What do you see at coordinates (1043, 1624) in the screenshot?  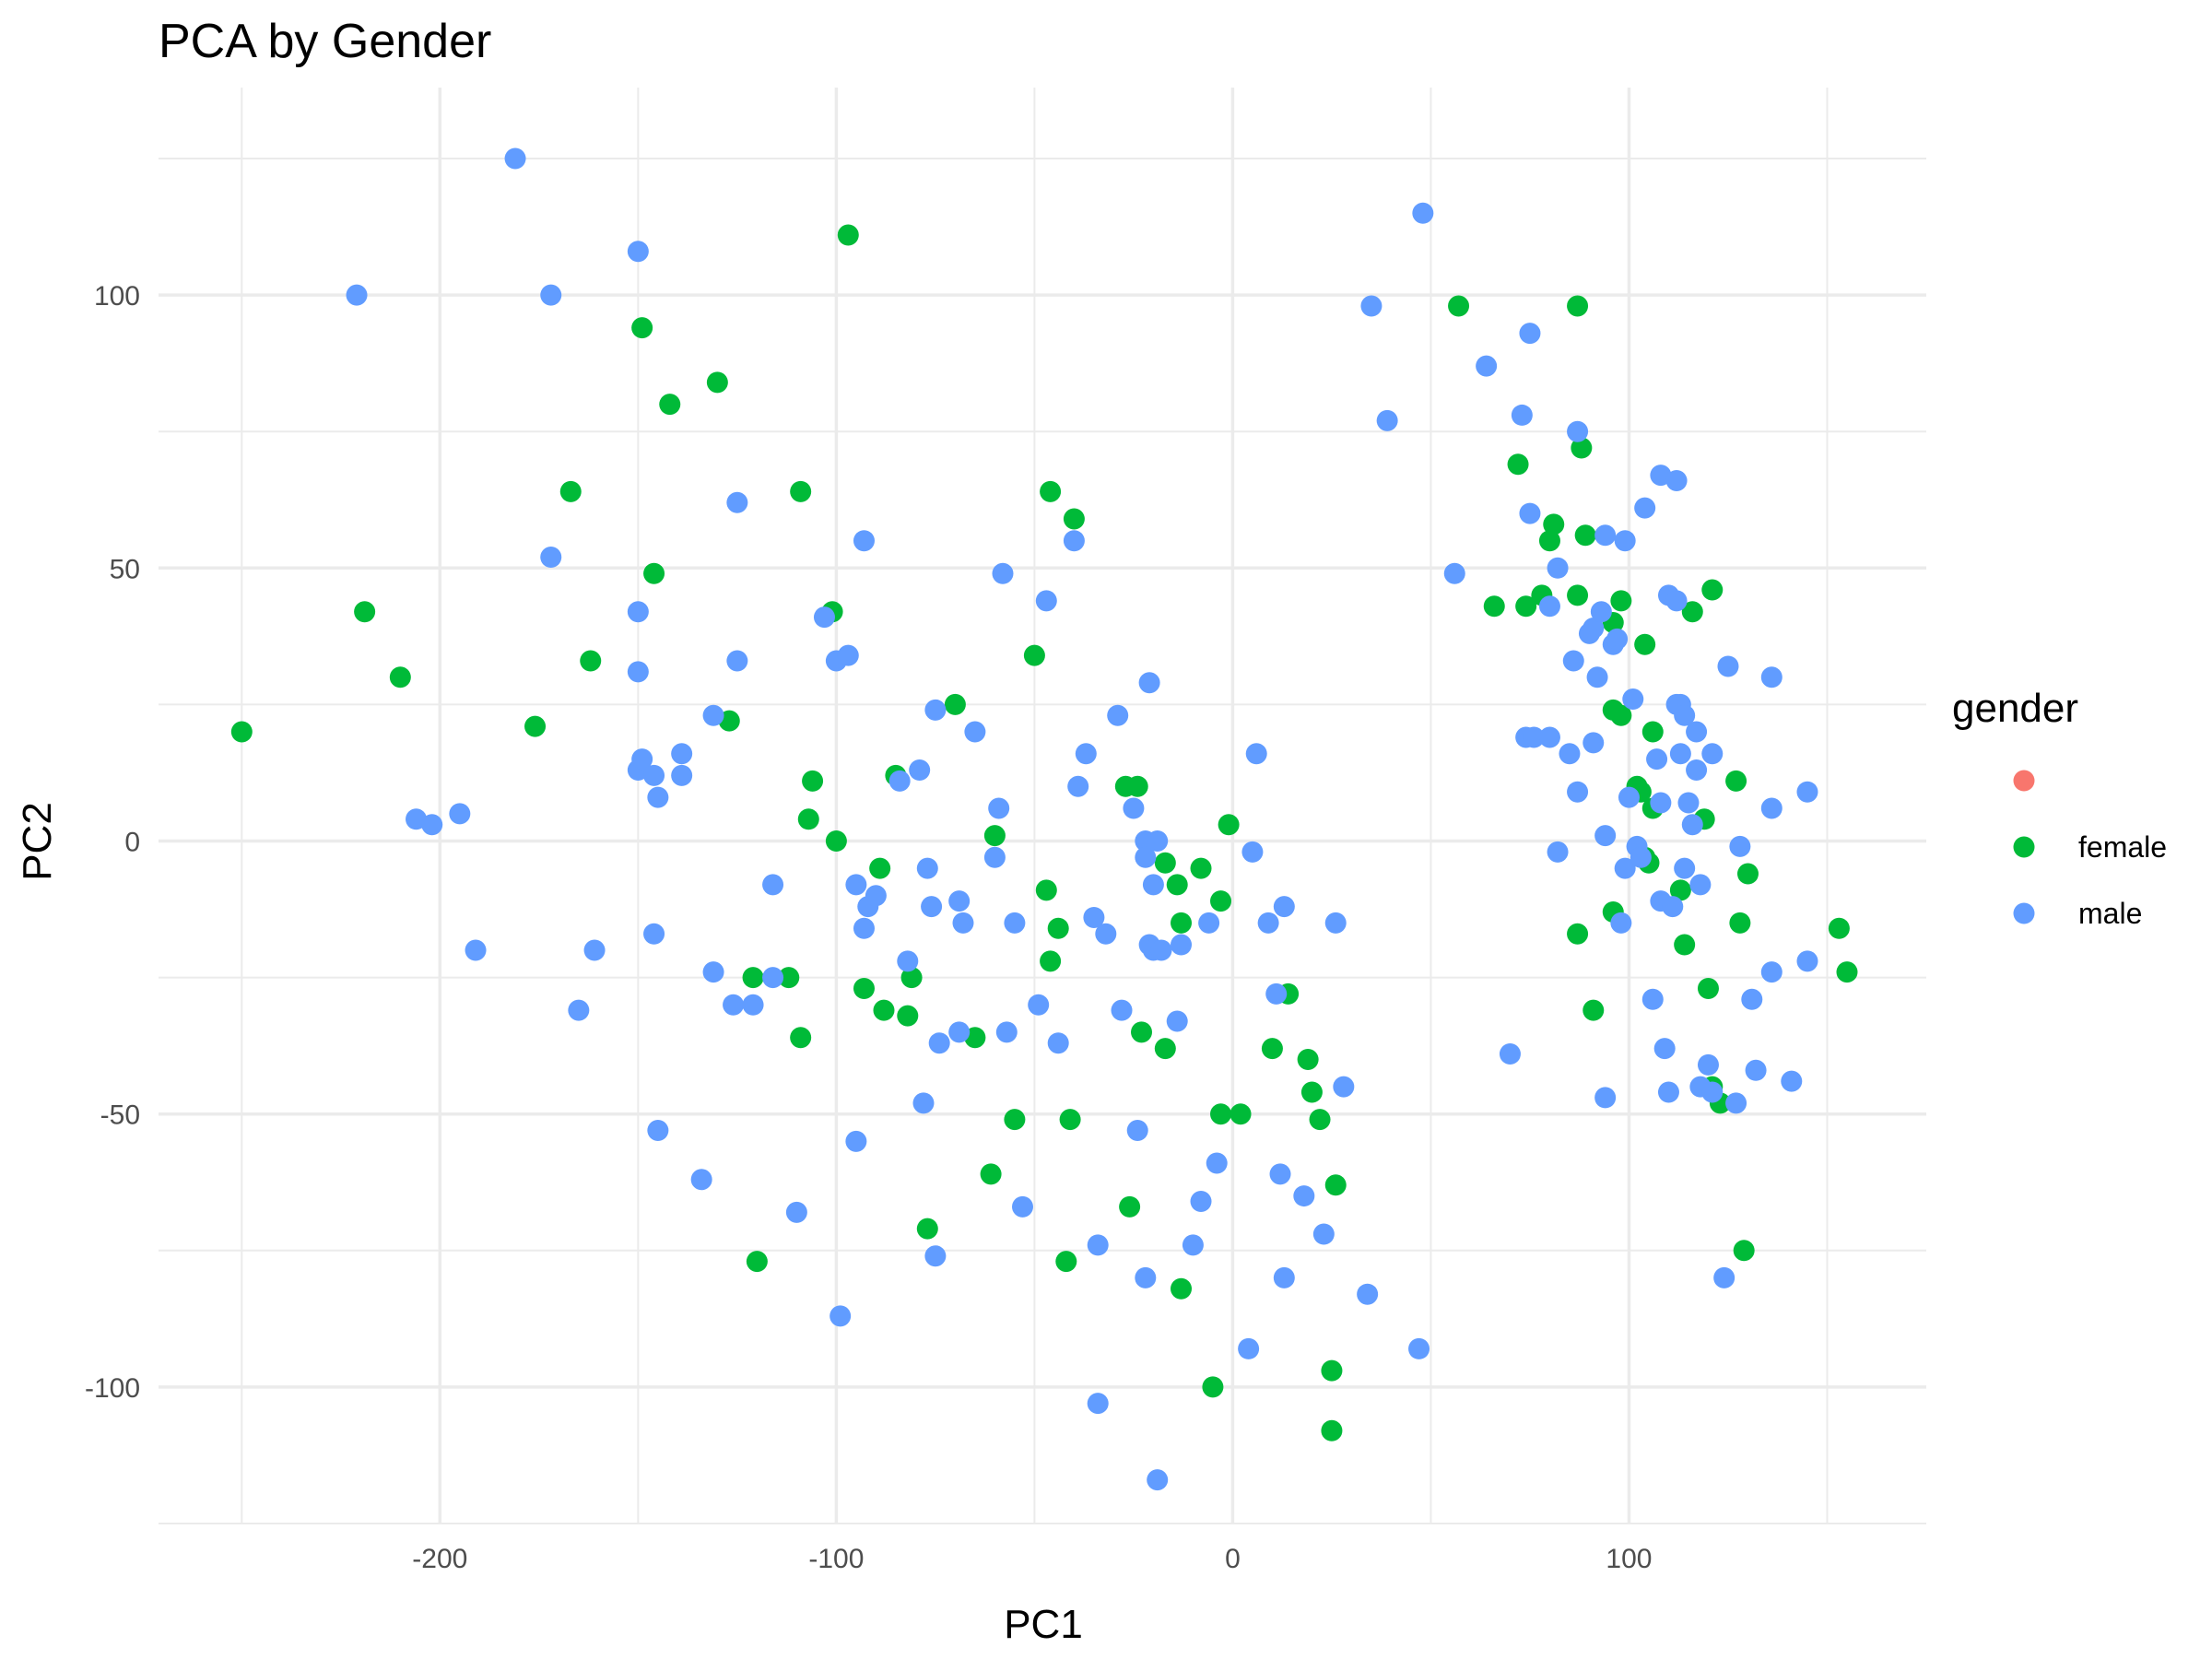 I see `x-axis-title: PC1` at bounding box center [1043, 1624].